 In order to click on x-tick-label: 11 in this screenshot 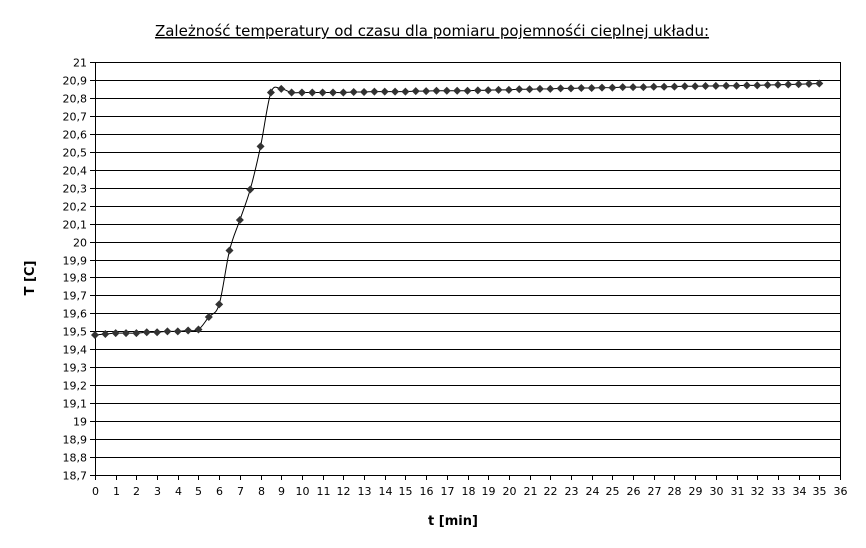, I will do `click(324, 491)`.